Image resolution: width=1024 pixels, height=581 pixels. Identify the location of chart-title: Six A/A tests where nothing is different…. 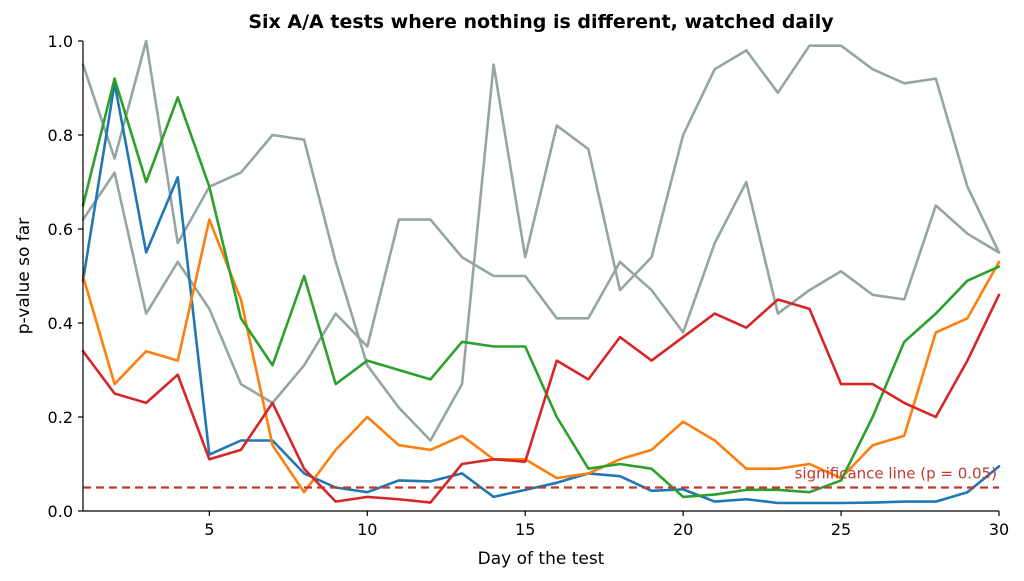
(541, 22).